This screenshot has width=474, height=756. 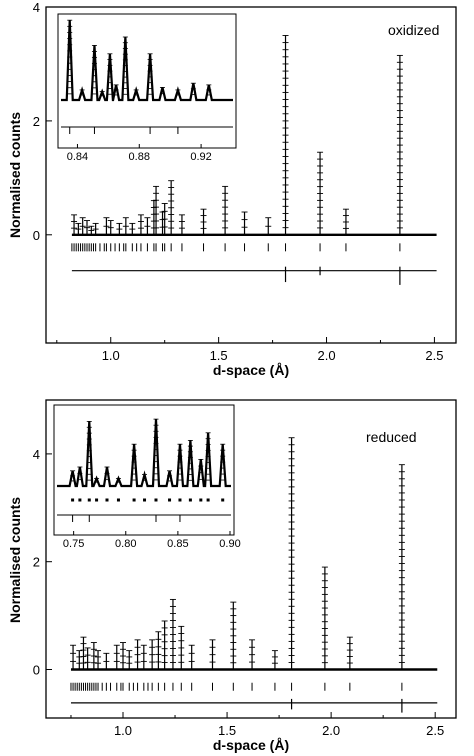 What do you see at coordinates (152, 540) in the screenshot?
I see `inset-x-ticks: 0.75 0.80 0.85 0.90` at bounding box center [152, 540].